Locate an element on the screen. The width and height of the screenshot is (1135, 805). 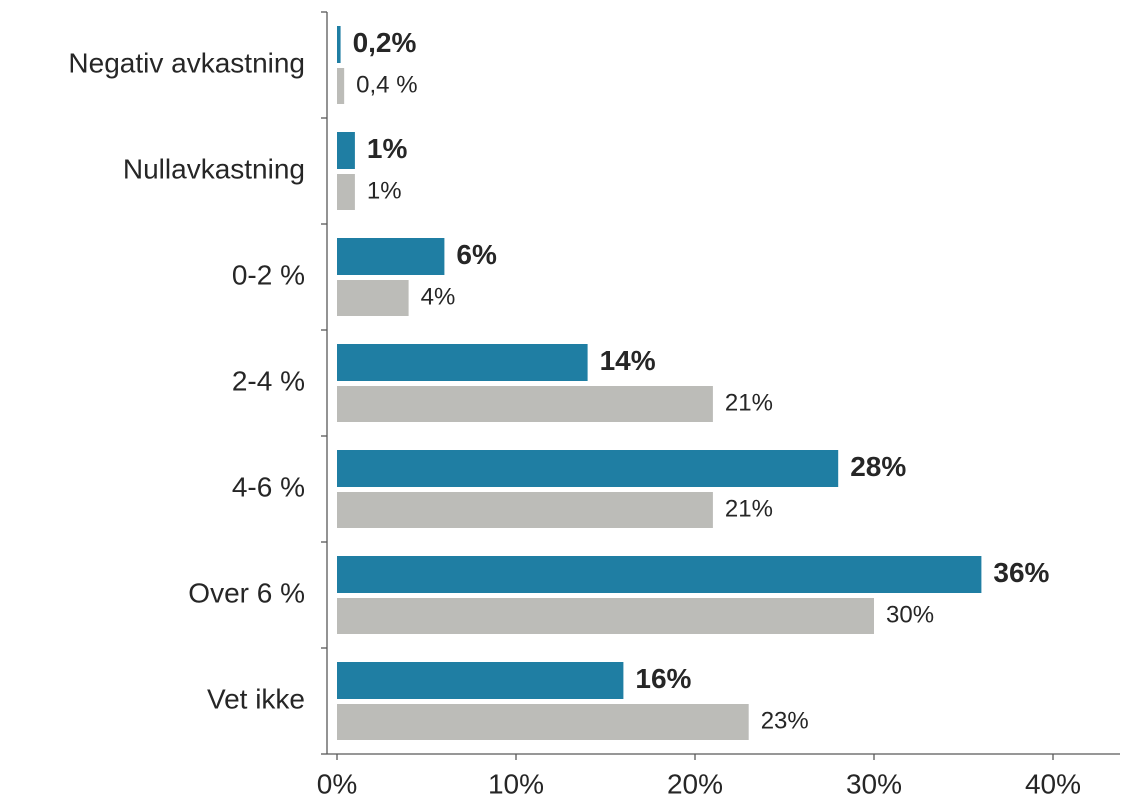
data-label: 23% is located at coordinates (785, 720).